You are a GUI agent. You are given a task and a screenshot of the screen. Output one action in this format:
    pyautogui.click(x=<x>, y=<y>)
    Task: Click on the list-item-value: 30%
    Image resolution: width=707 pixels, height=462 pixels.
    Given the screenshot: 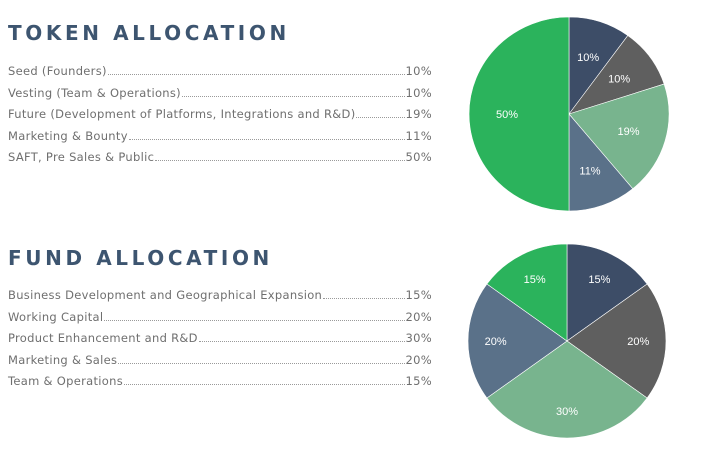 What is the action you would take?
    pyautogui.click(x=418, y=338)
    